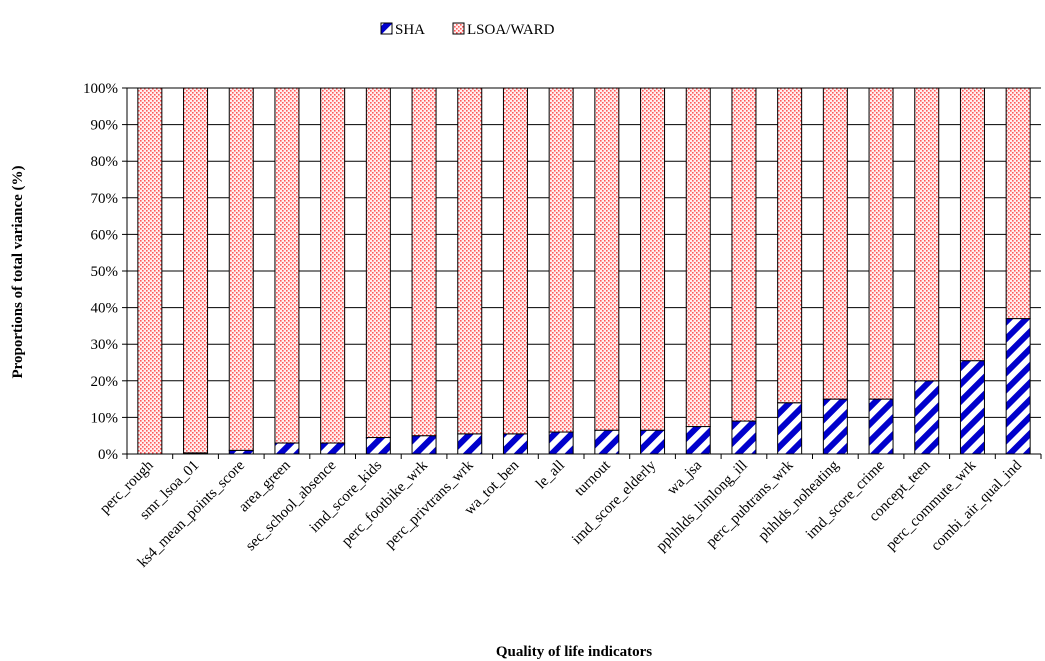 The image size is (1045, 661). I want to click on x-tick-label: turnout, so click(593, 478).